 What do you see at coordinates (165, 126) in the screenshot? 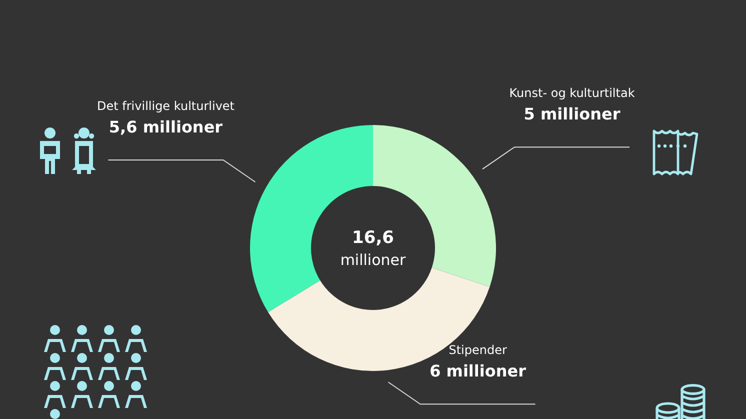
I see `data-label: 5,6 millioner` at bounding box center [165, 126].